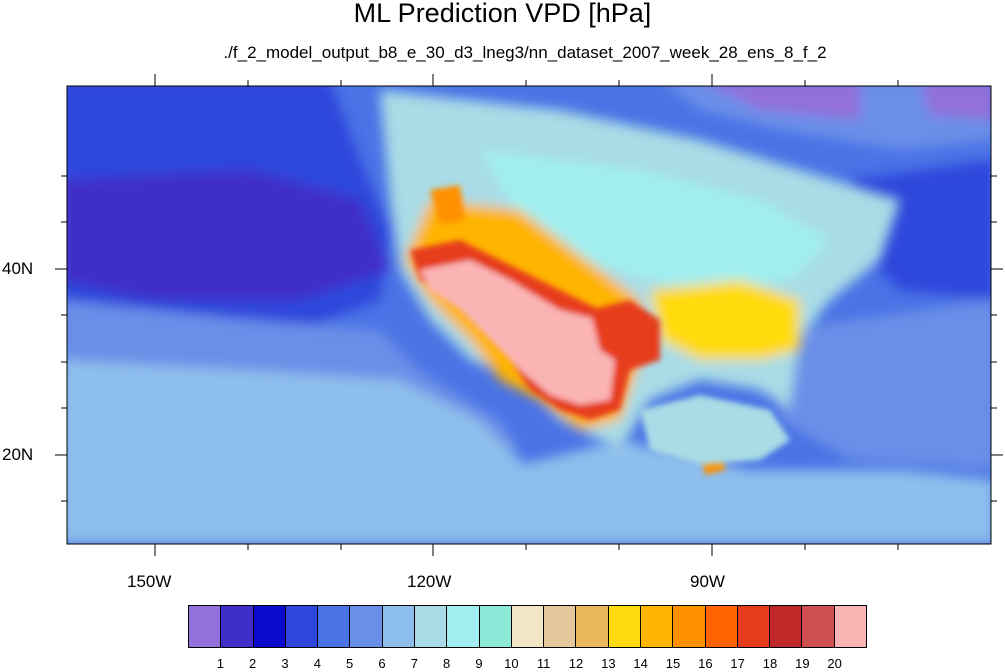  What do you see at coordinates (414, 663) in the screenshot?
I see `colorbar-tick-label: 7` at bounding box center [414, 663].